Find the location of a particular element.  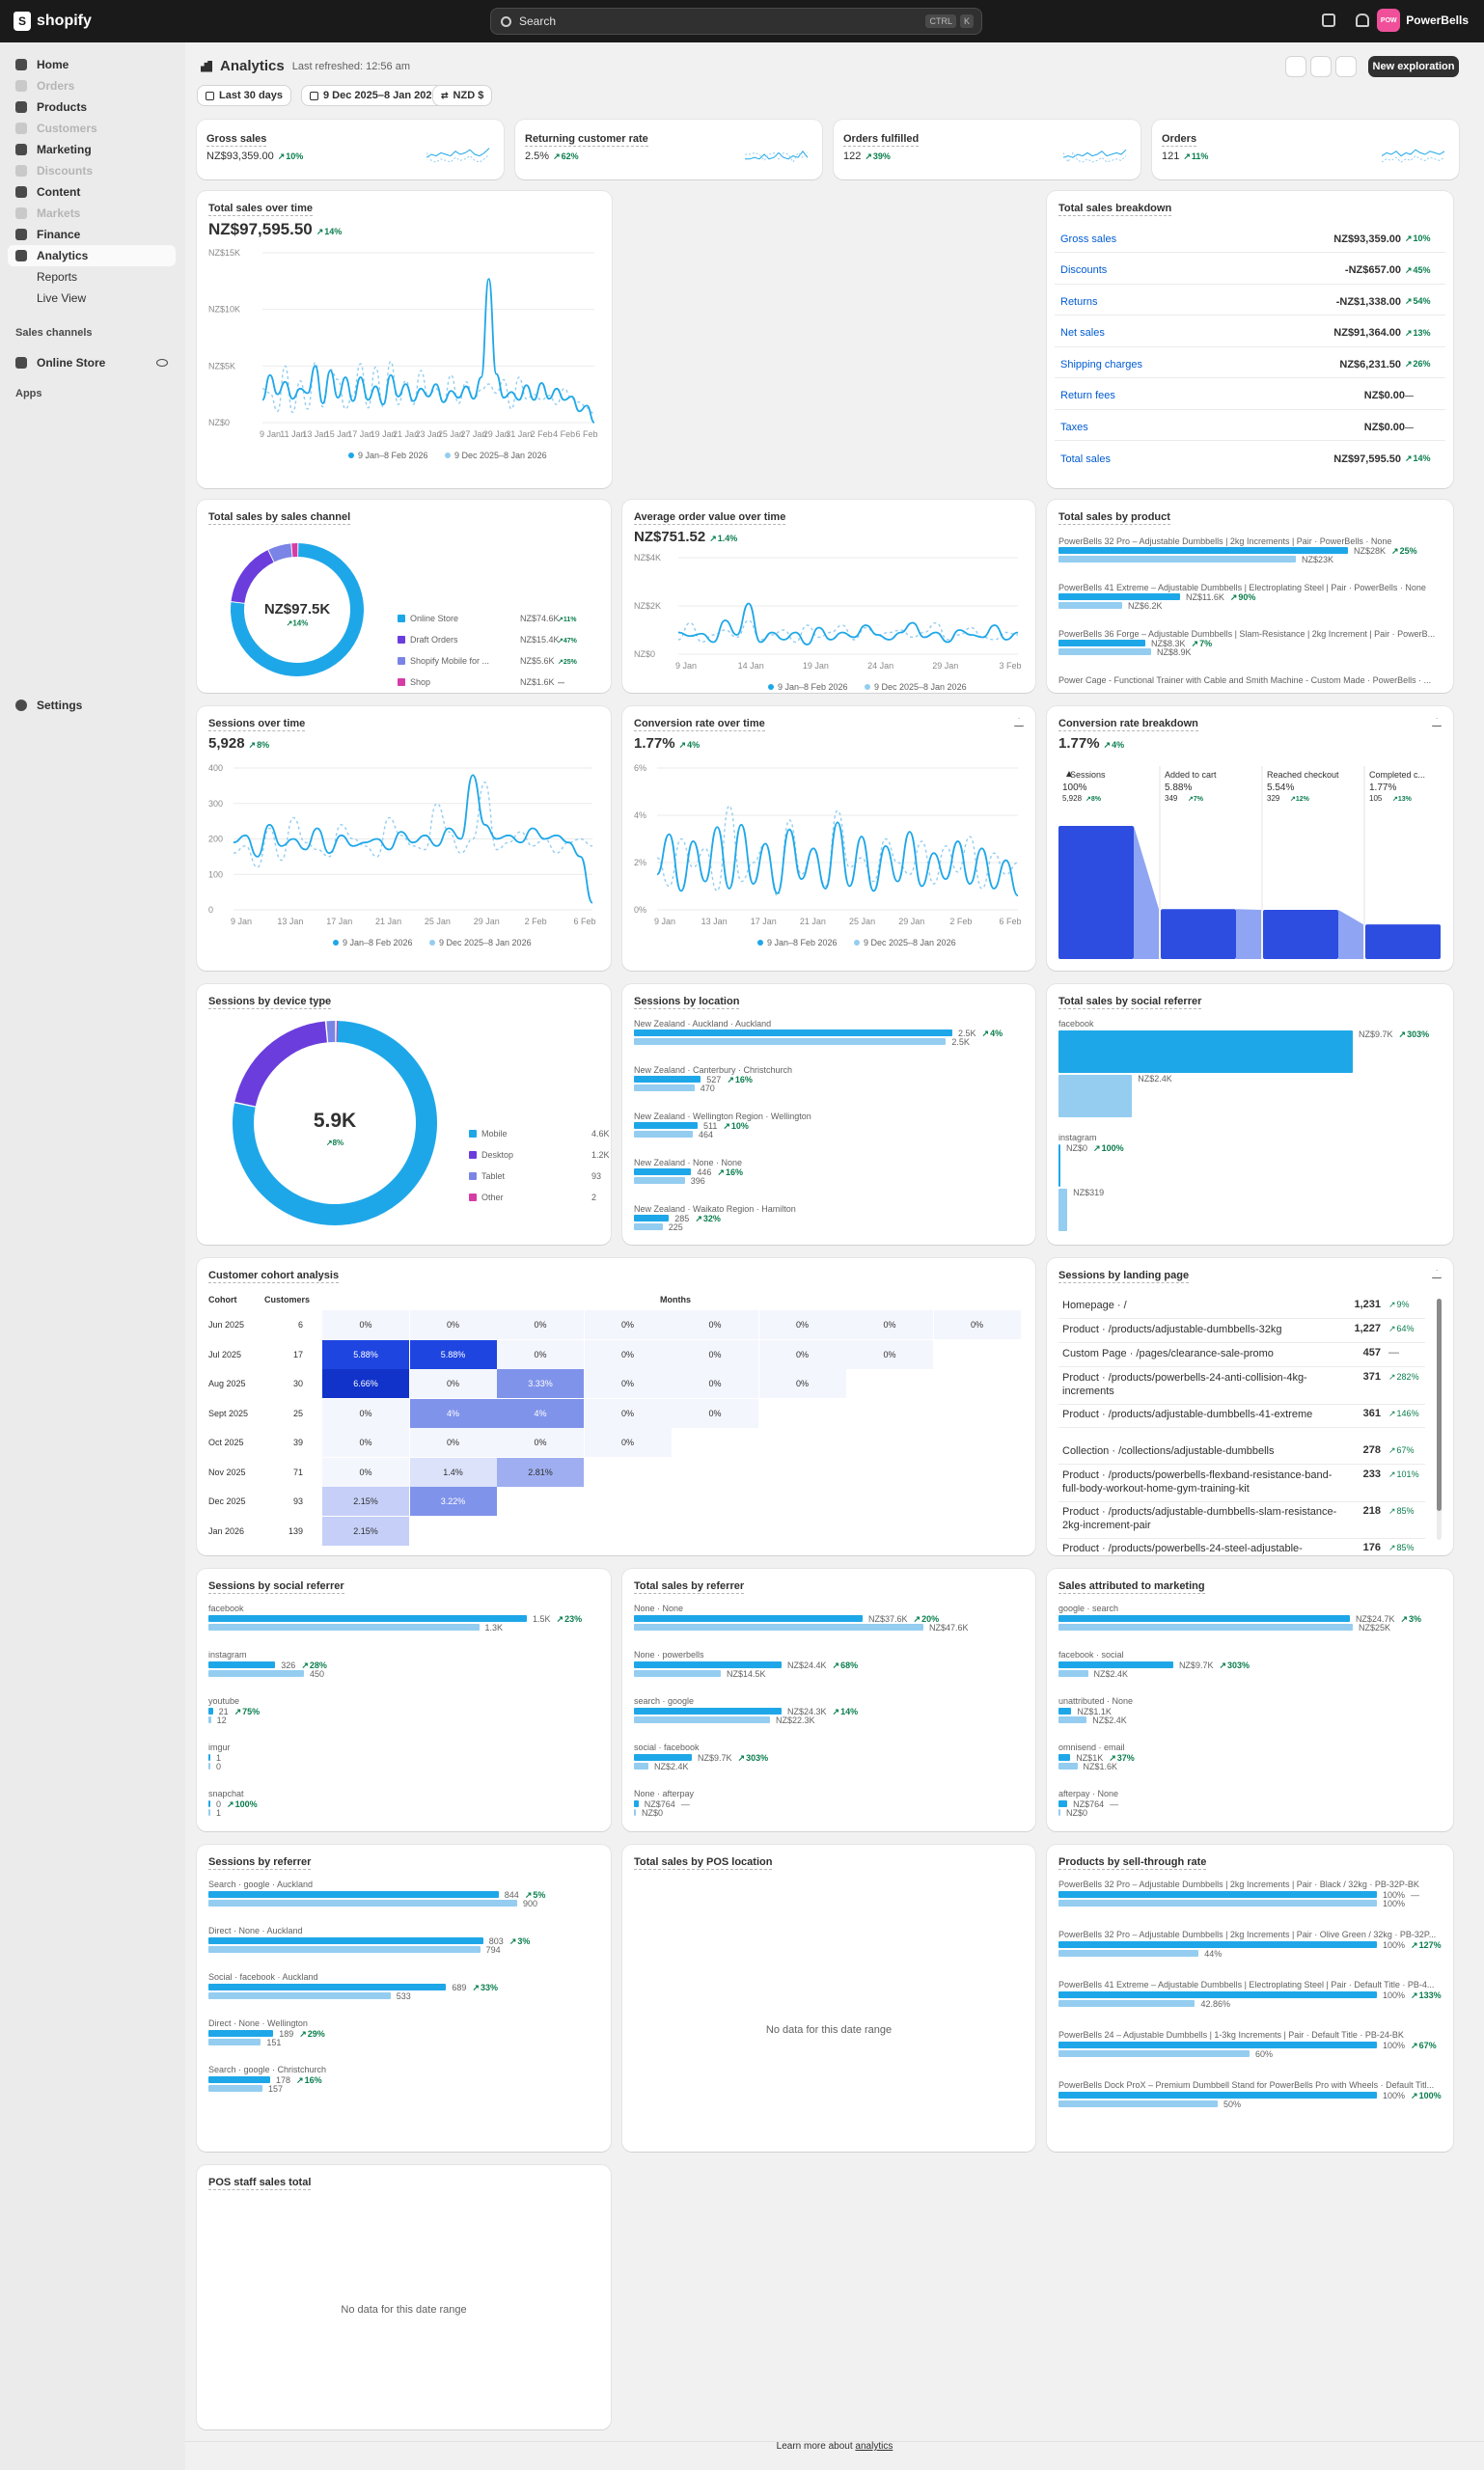

sidebar-item-markets: Markets is located at coordinates (92, 213).